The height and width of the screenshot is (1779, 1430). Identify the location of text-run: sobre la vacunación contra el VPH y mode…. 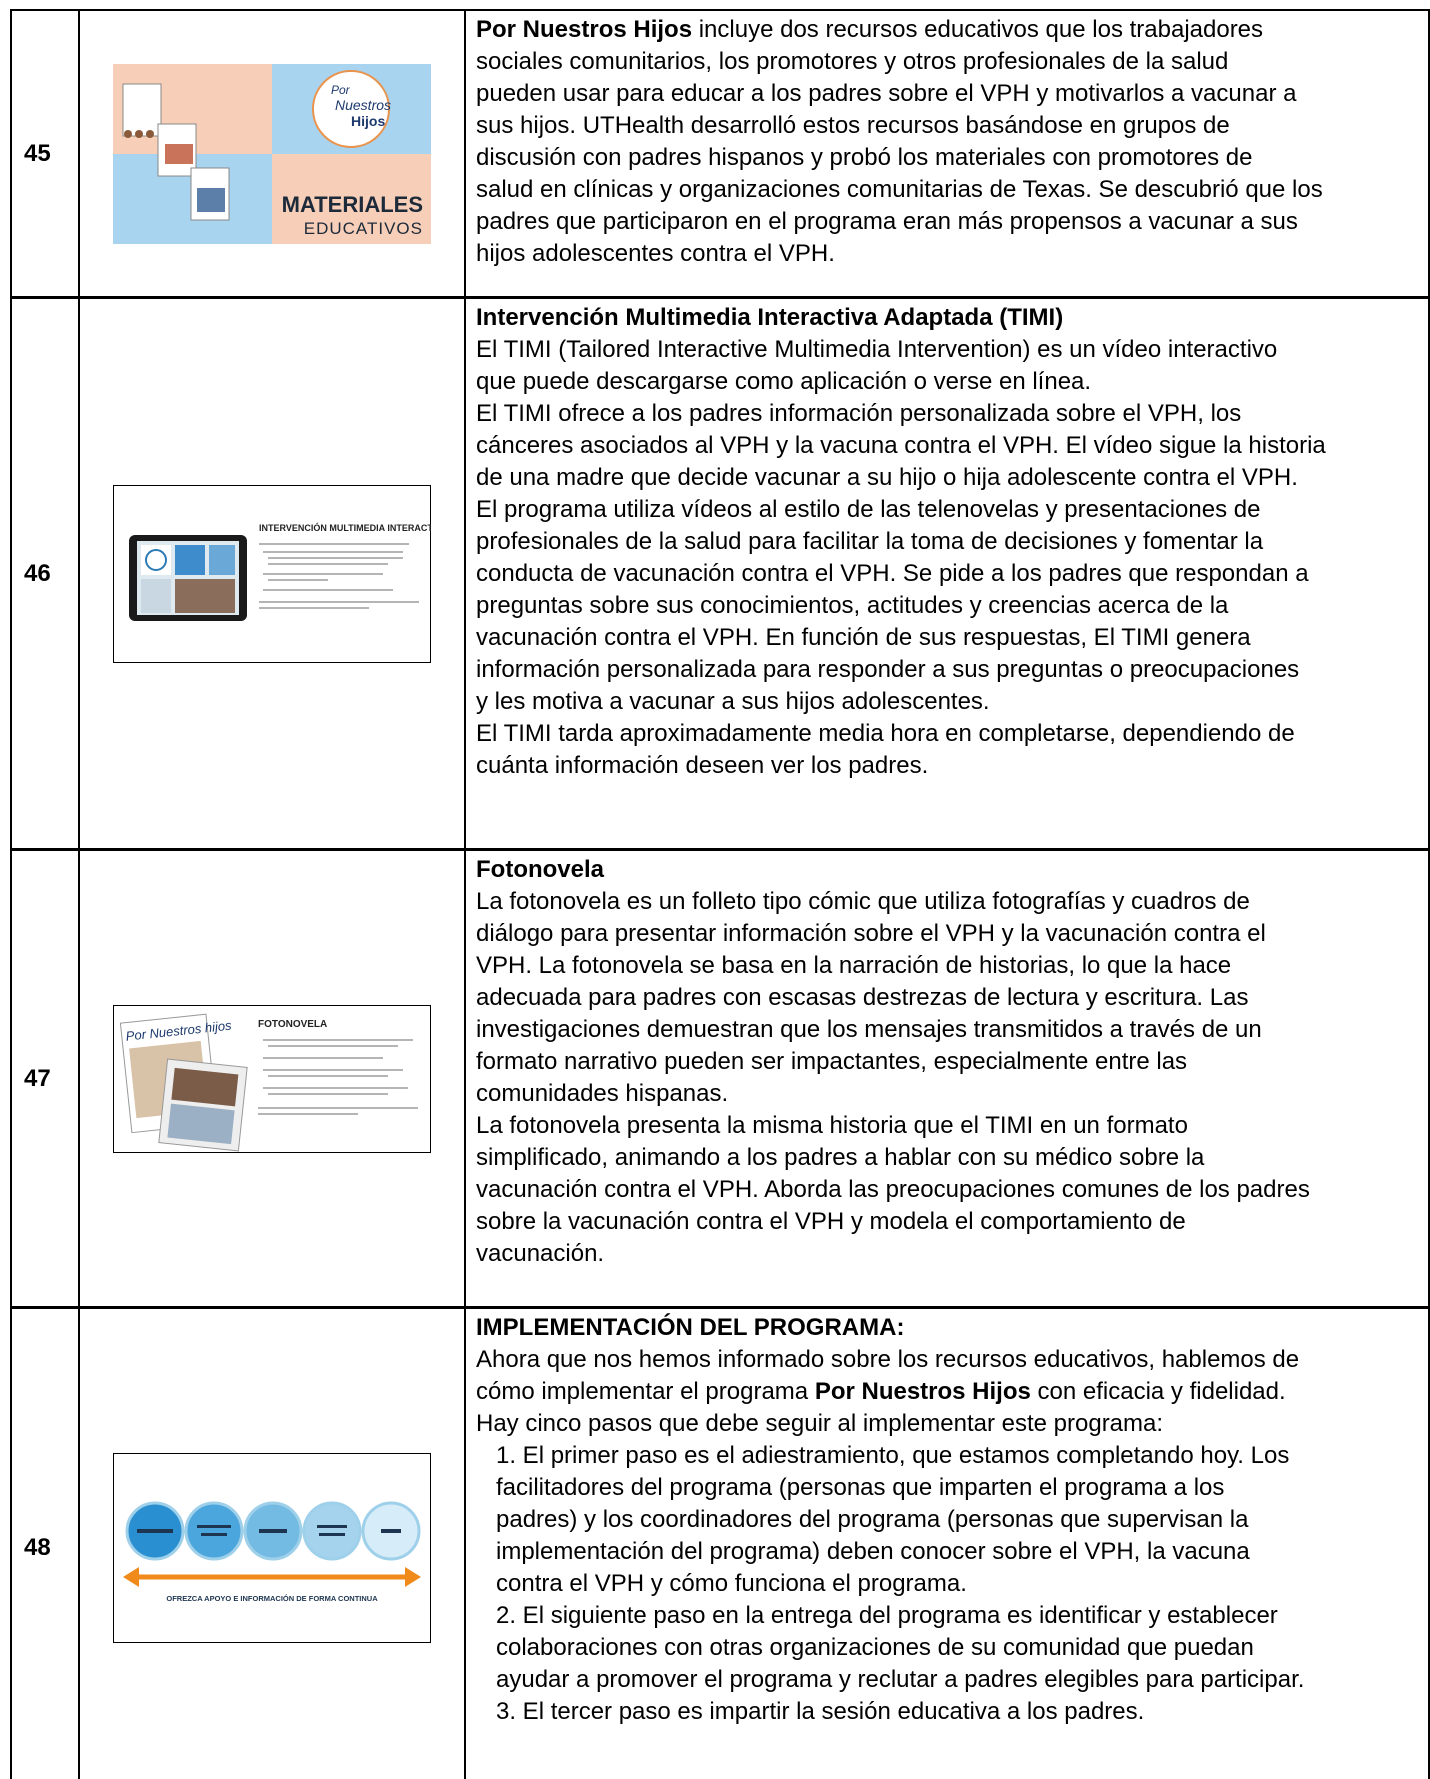
(831, 1221).